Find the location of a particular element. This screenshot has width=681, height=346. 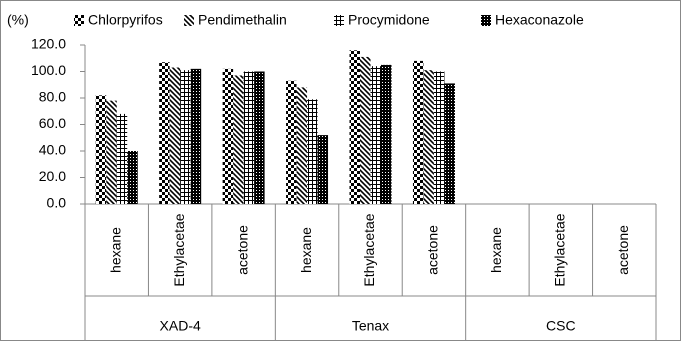

group-label: CSC is located at coordinates (561, 326).